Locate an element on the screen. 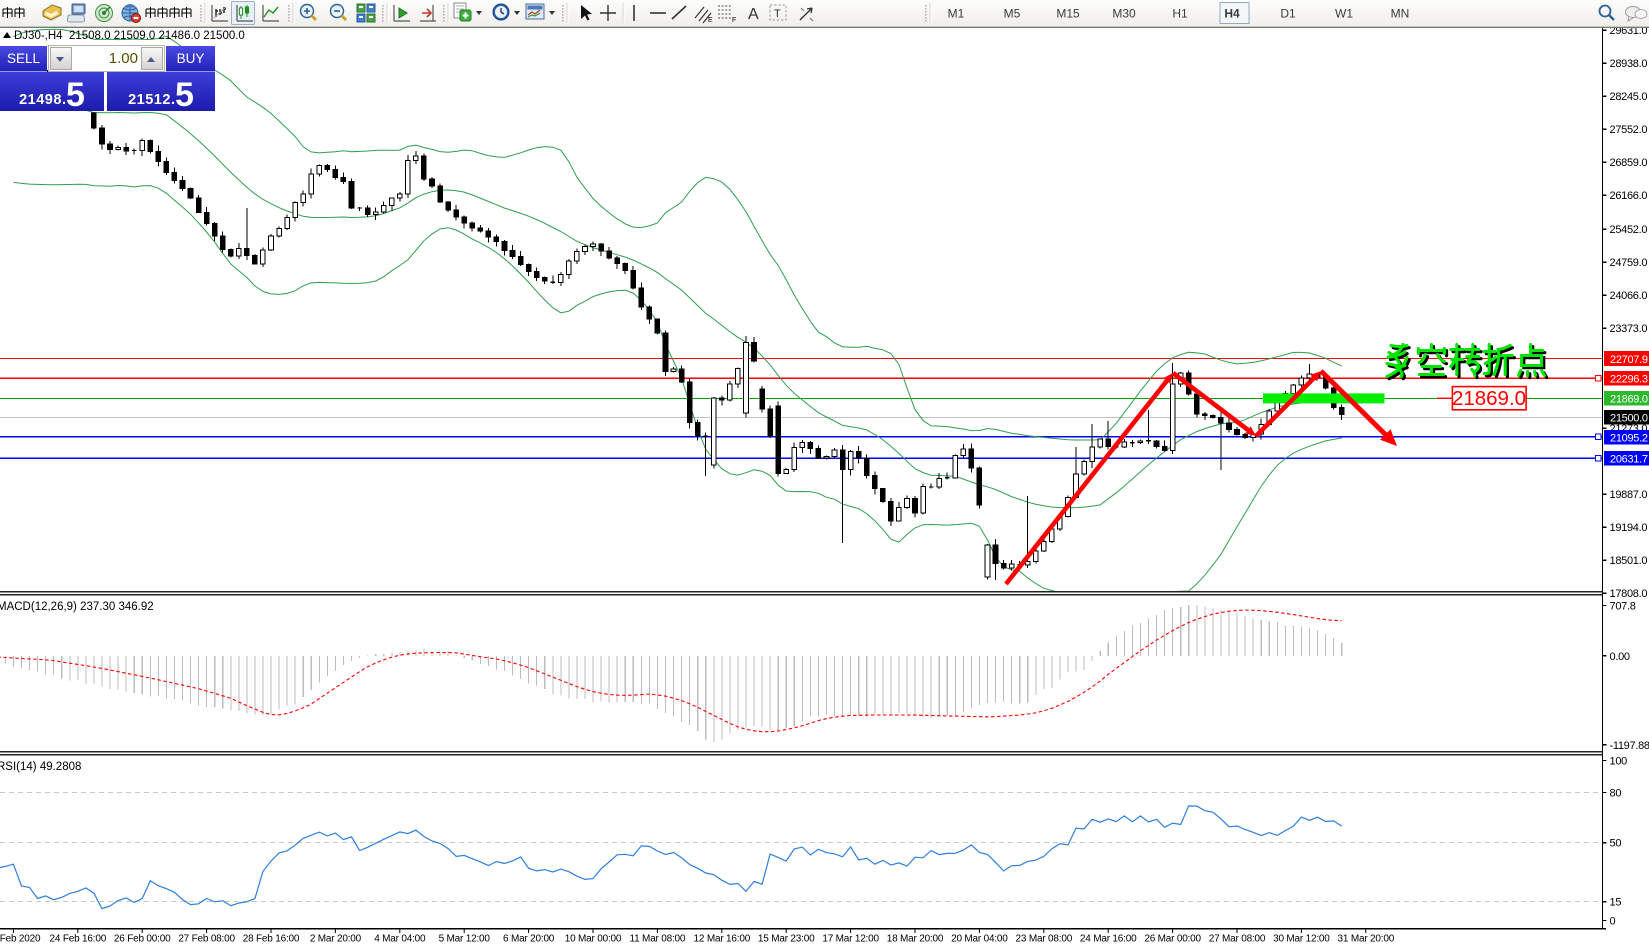 The height and width of the screenshot is (945, 1649). svg-text: 24759.0 is located at coordinates (1629, 263).